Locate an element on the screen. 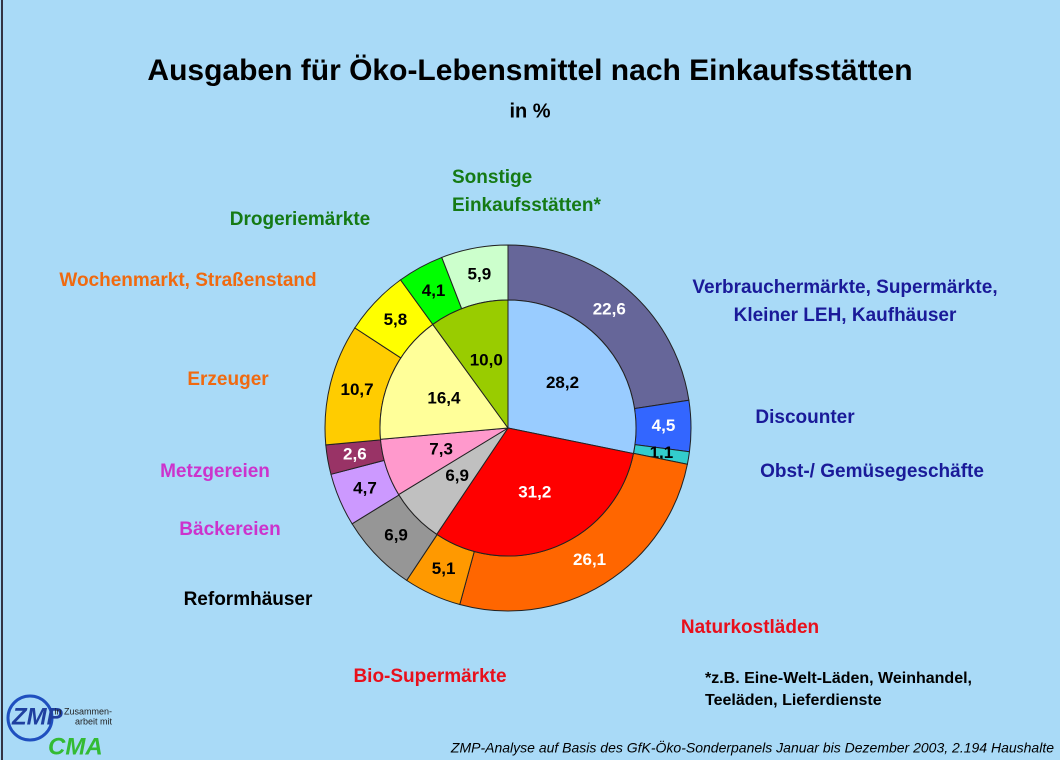  category-label: Erzeuger is located at coordinates (228, 379).